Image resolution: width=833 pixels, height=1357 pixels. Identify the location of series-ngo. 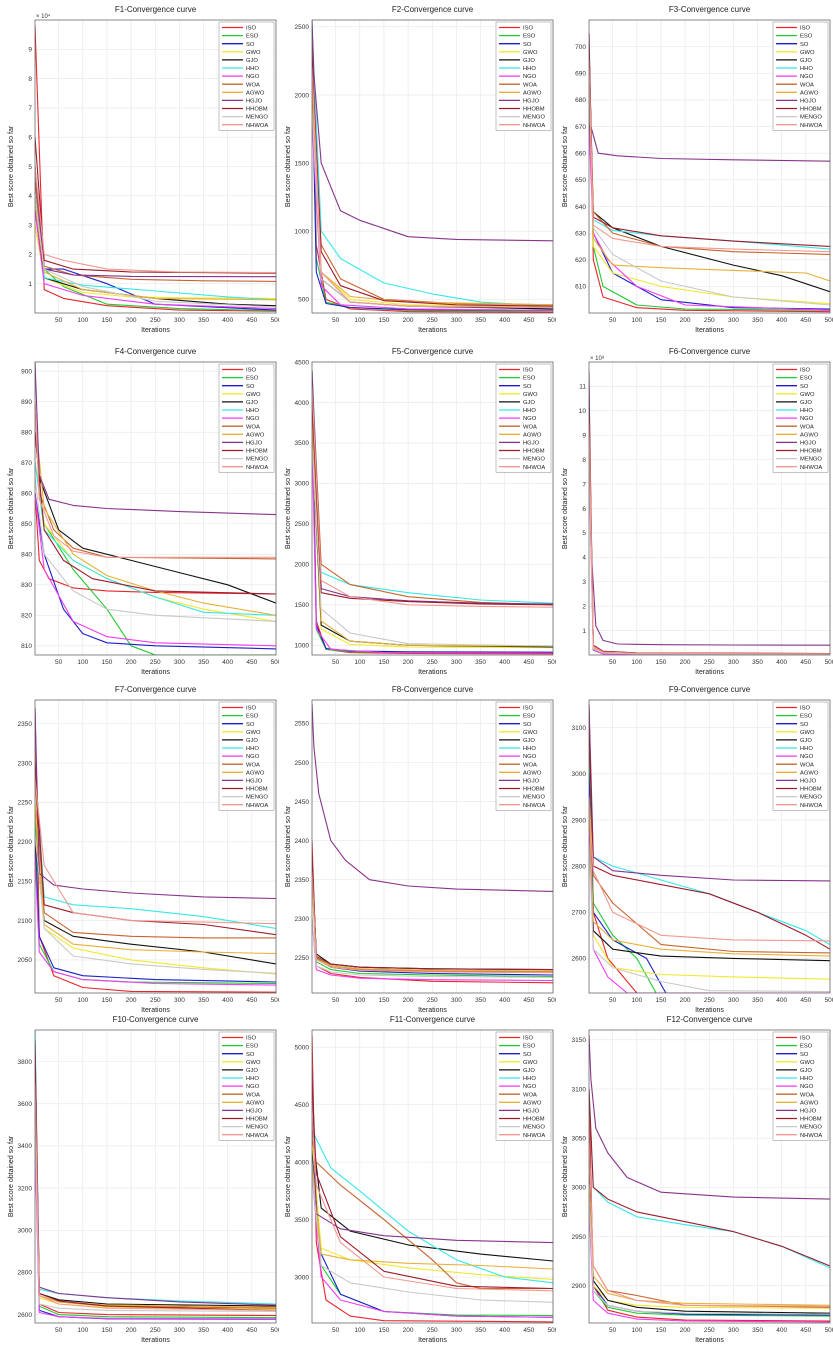
(155, 570).